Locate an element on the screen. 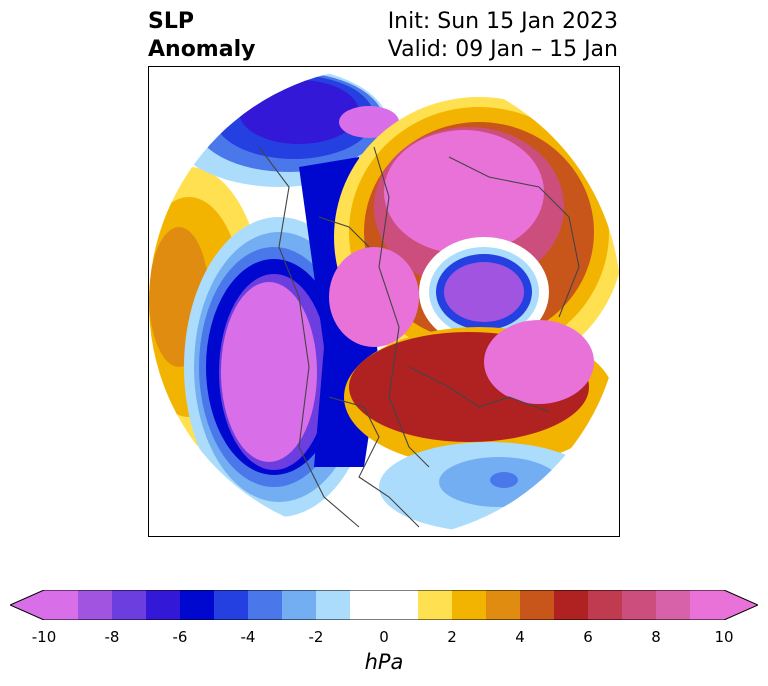 The height and width of the screenshot is (686, 768). colorbar-extend-high is located at coordinates (741, 605).